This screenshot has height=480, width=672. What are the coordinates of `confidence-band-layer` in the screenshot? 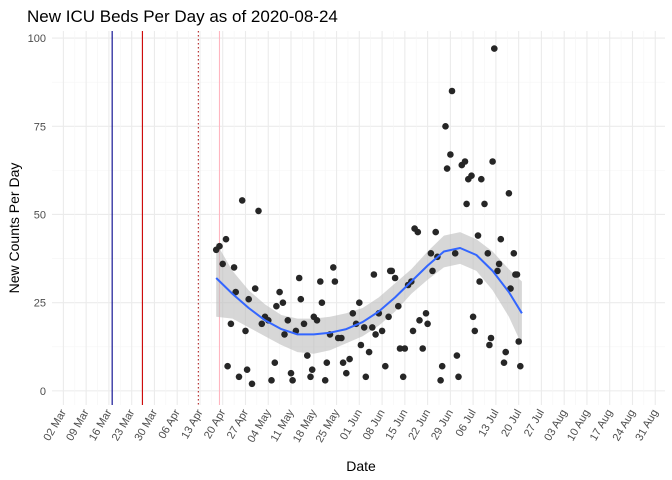 It's located at (369, 293).